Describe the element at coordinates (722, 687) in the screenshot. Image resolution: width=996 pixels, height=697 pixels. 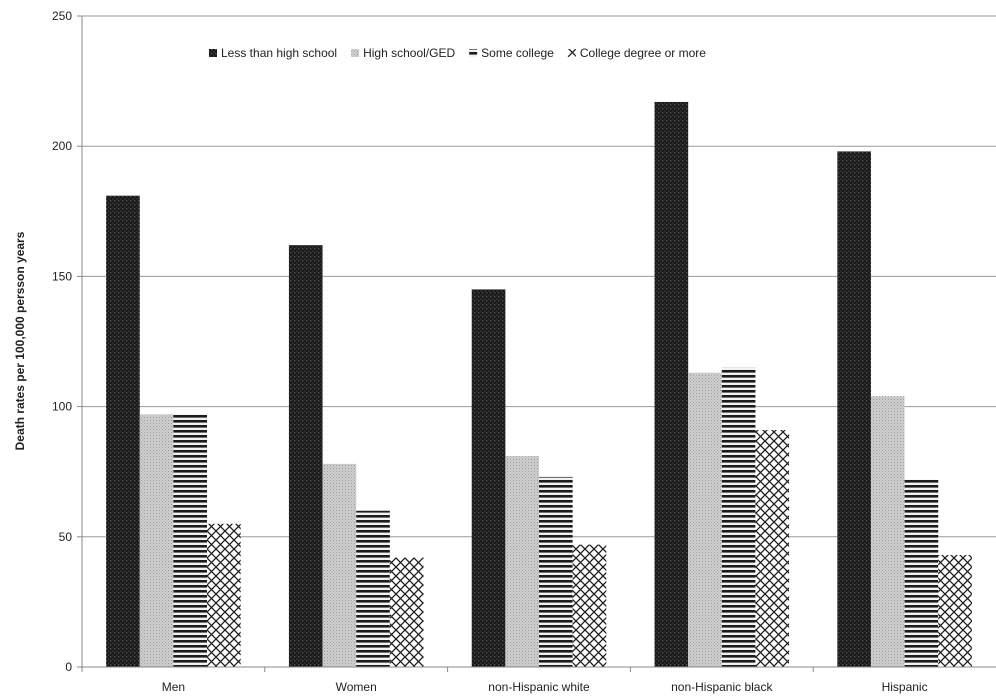
I see `x-category-label: non-Hispanic black` at that location.